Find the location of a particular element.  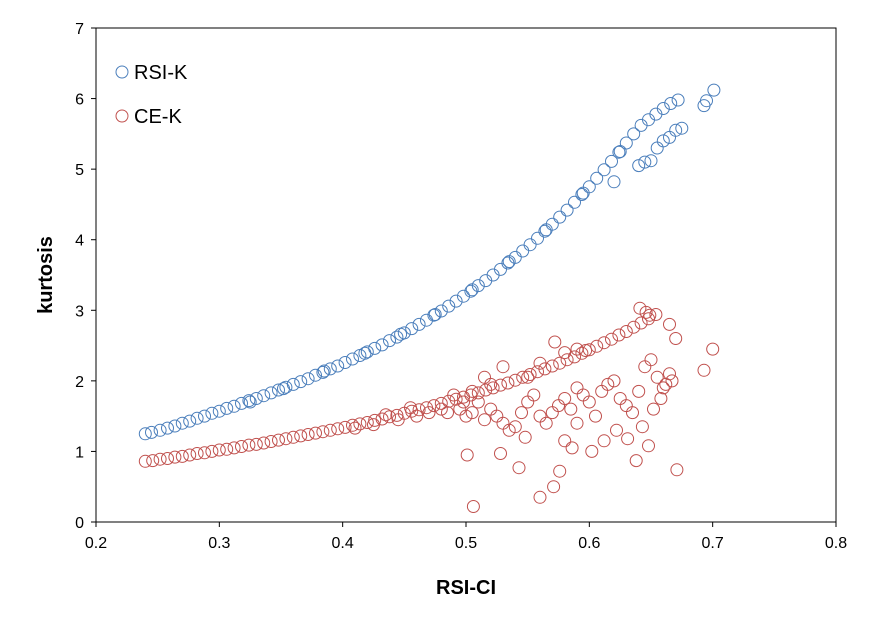

y-tick-label: 2 is located at coordinates (79, 382).